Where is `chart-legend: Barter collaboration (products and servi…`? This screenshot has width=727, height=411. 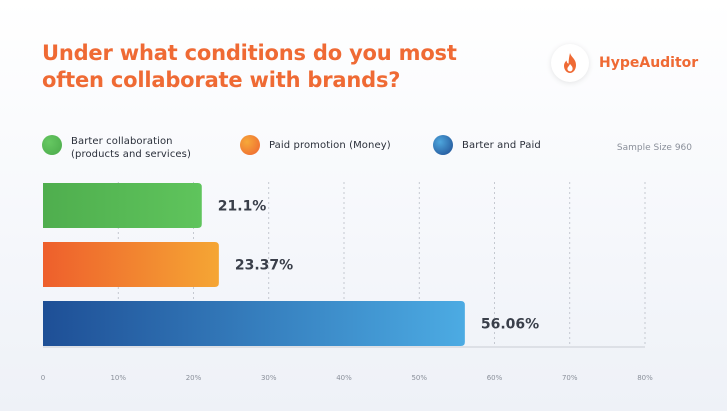 chart-legend: Barter collaboration (products and servi… is located at coordinates (367, 150).